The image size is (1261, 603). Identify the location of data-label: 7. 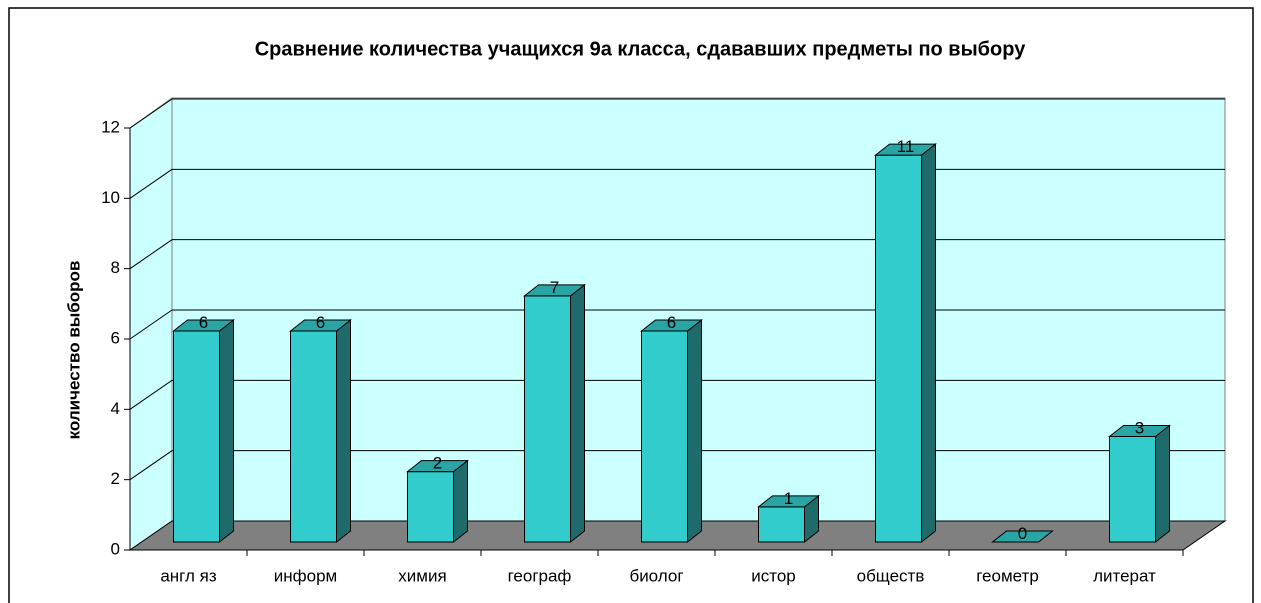
(554, 287).